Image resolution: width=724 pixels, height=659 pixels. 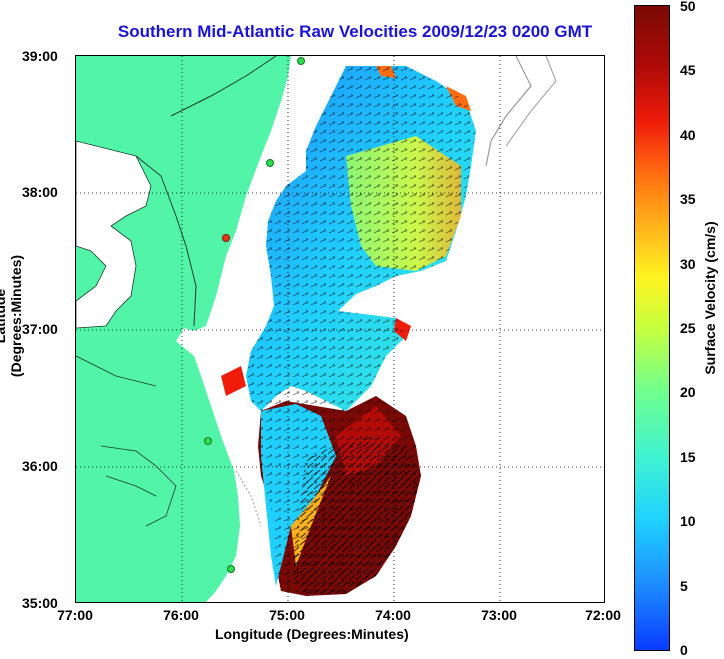 I want to click on colorbar-tick: 15, so click(x=688, y=457).